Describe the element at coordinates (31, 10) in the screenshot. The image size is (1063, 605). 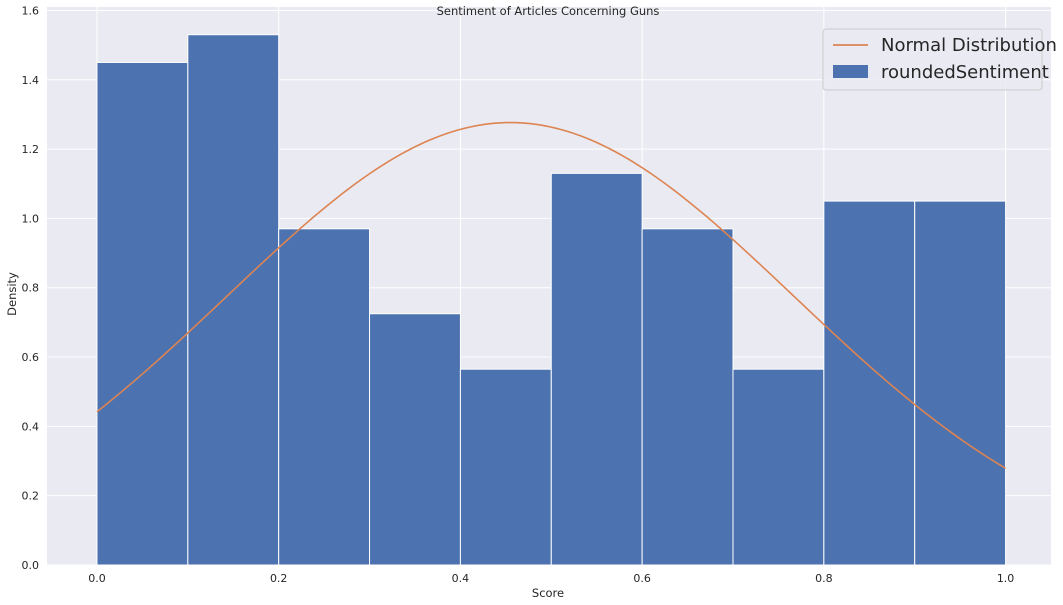
I see `y-tick-label-8: 1.6` at that location.